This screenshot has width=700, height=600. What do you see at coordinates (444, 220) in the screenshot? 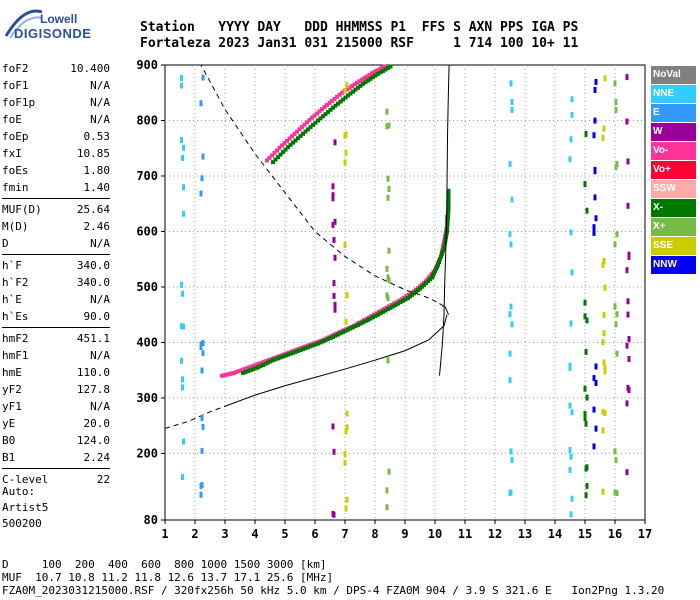
I see `electron-density-profile-upper` at bounding box center [444, 220].